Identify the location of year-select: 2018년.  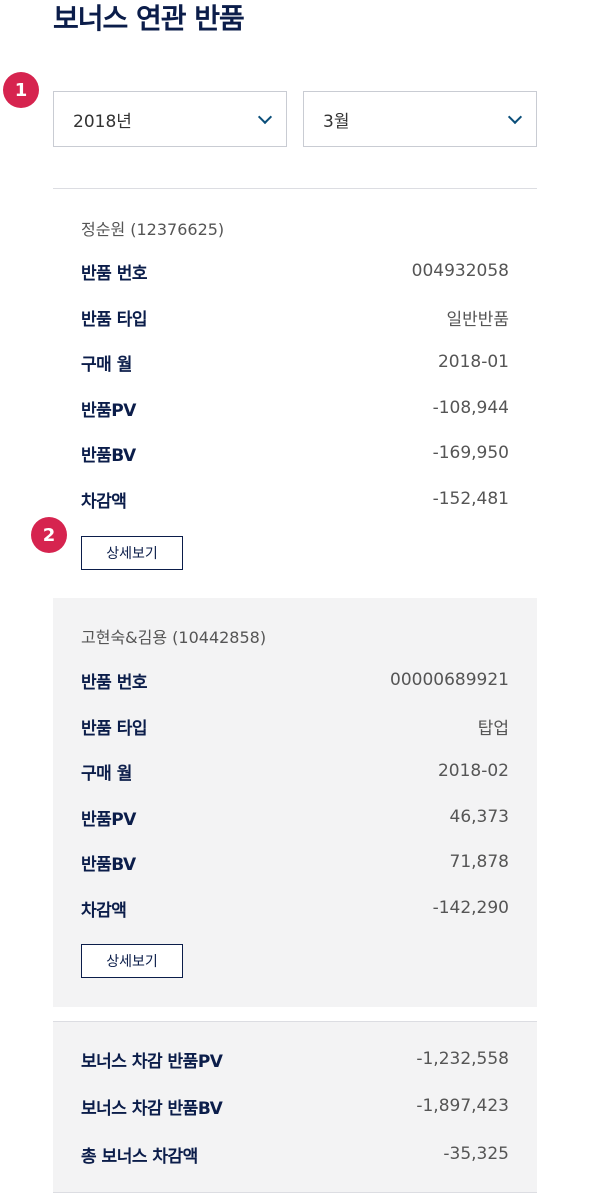
(170, 119).